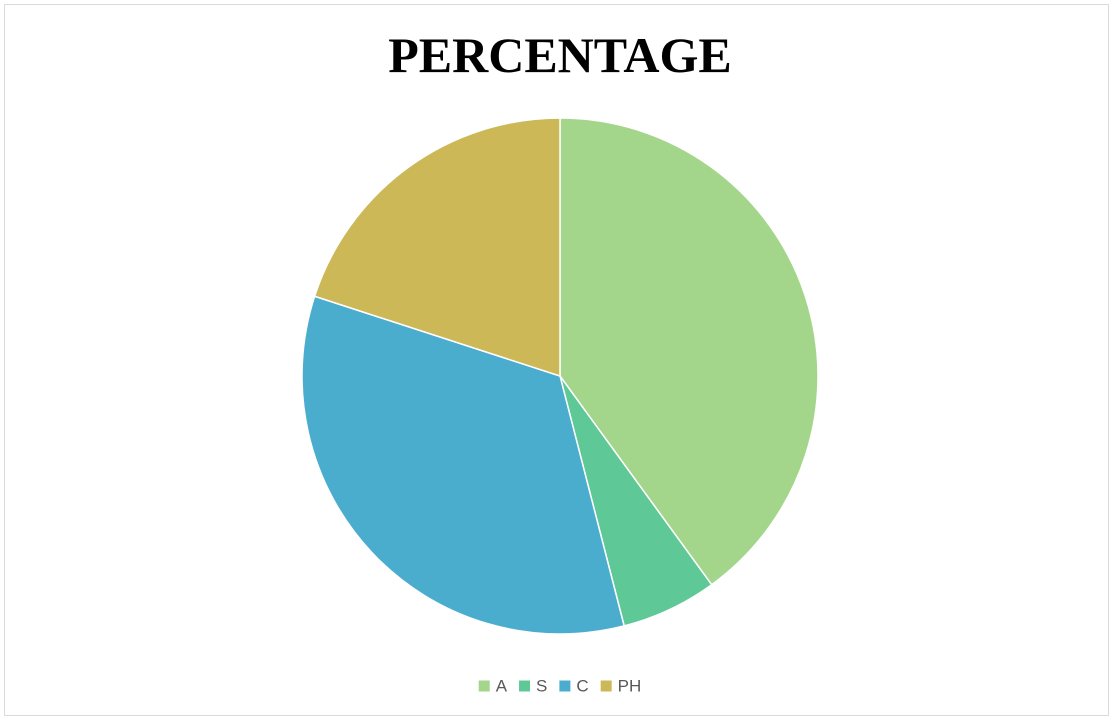 The height and width of the screenshot is (720, 1113). What do you see at coordinates (541, 685) in the screenshot?
I see `legend-label: S` at bounding box center [541, 685].